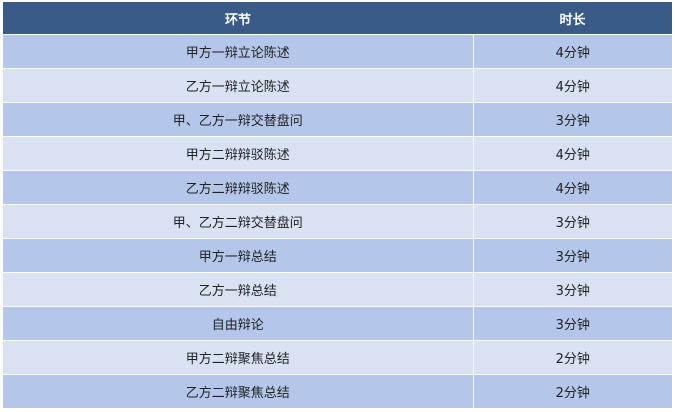 The height and width of the screenshot is (412, 675). I want to click on stage-cell: 乙方一辩立论陈述, so click(238, 85).